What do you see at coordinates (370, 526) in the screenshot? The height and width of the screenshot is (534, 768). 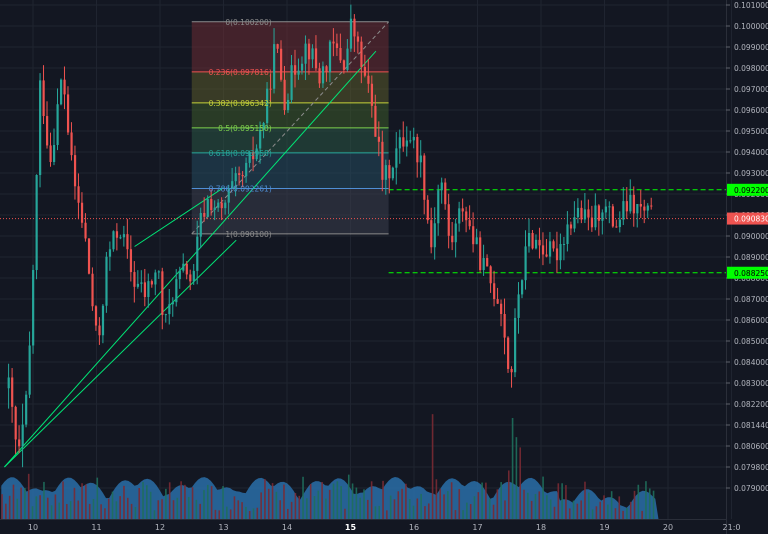 I see `time-axis: 10 11 12 13 14 15 16 17 18 19 20 21:0` at bounding box center [370, 526].